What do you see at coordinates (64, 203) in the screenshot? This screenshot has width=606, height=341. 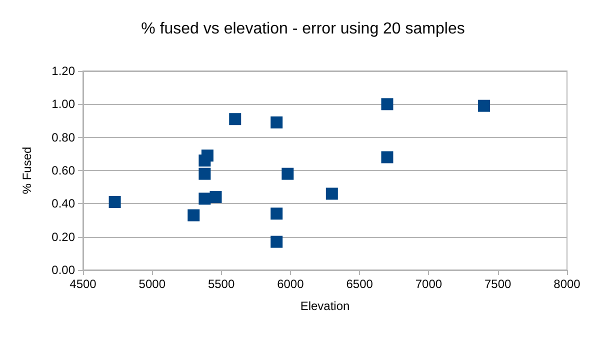 I see `y-tick-label: 0.40` at bounding box center [64, 203].